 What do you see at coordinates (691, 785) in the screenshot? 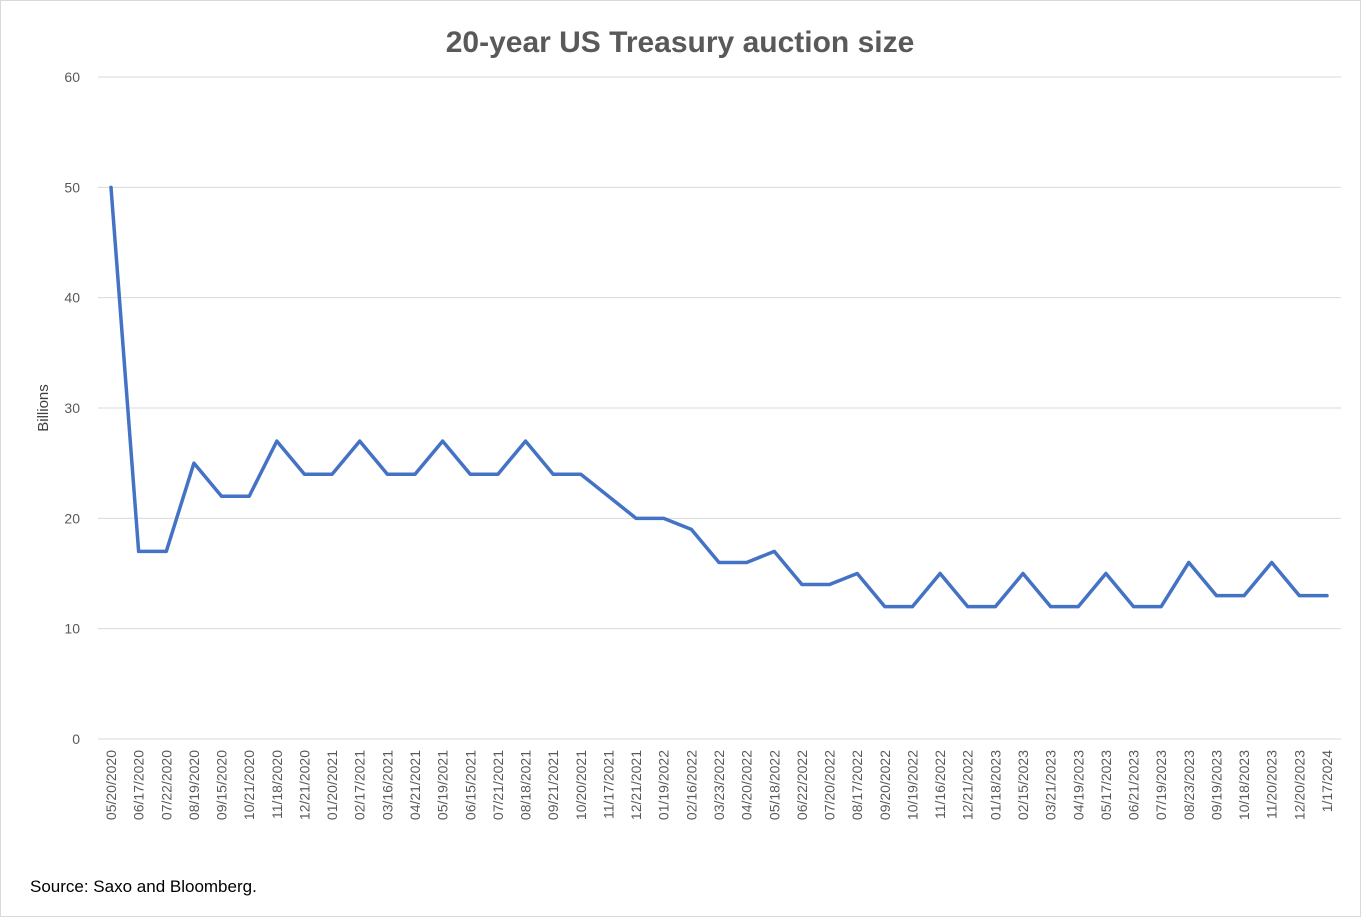
I see `x-tick-label: 02/16/2022` at bounding box center [691, 785].